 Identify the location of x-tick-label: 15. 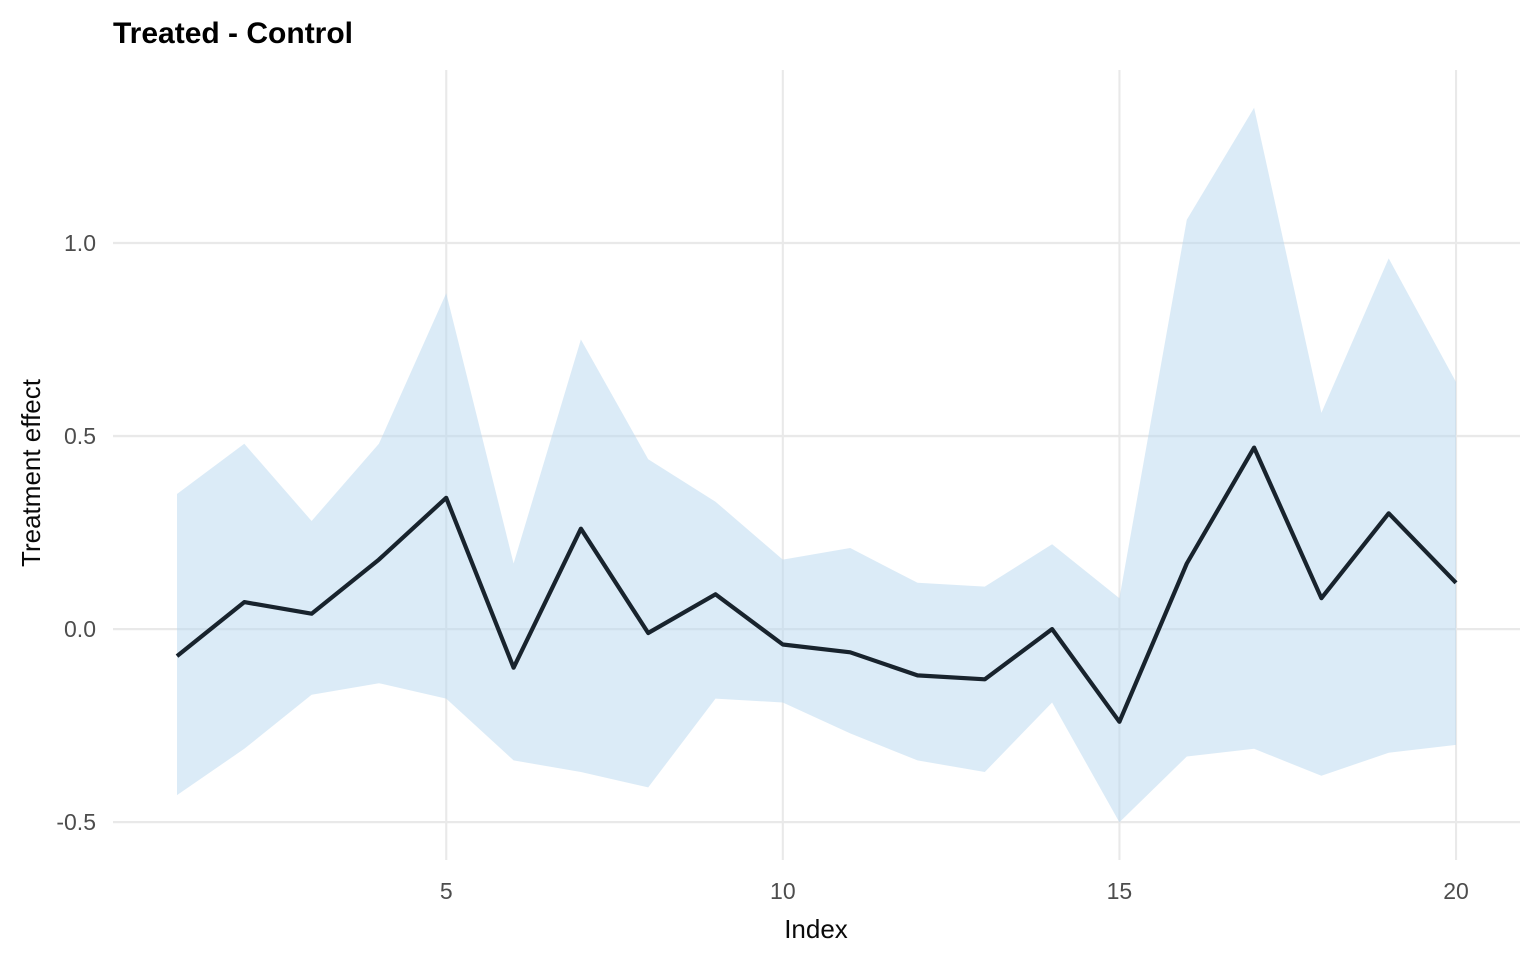
(1120, 891).